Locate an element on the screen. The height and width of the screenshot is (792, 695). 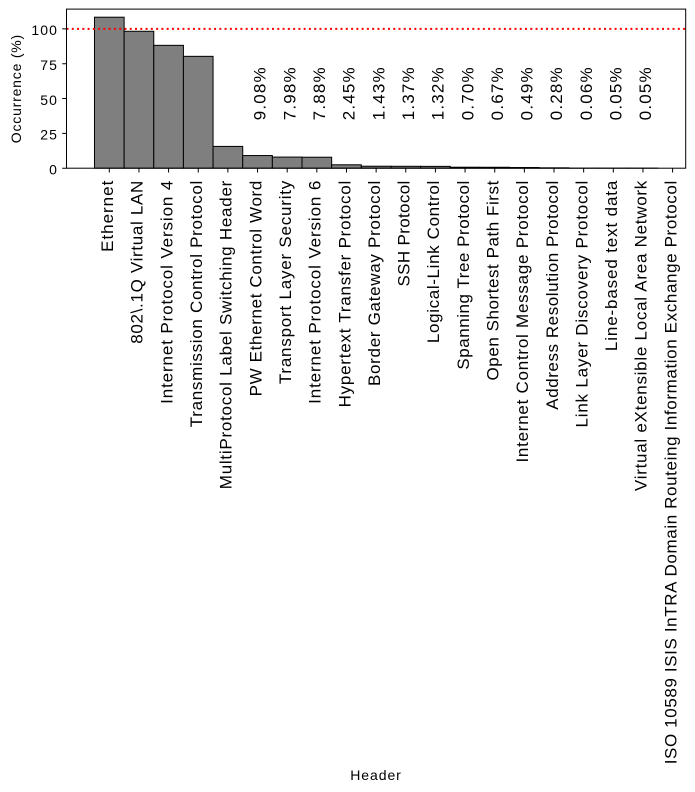
svg-text: 7.98% is located at coordinates (289, 93).